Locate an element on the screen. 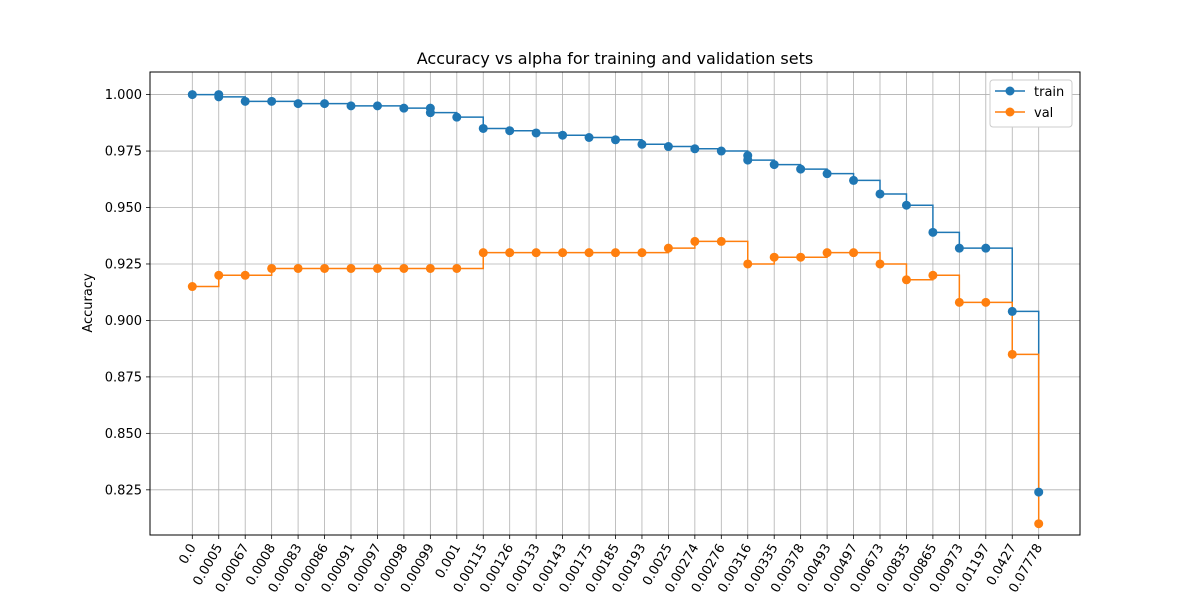 The height and width of the screenshot is (600, 1200). y-tick-label: 0.950 is located at coordinates (123, 208).